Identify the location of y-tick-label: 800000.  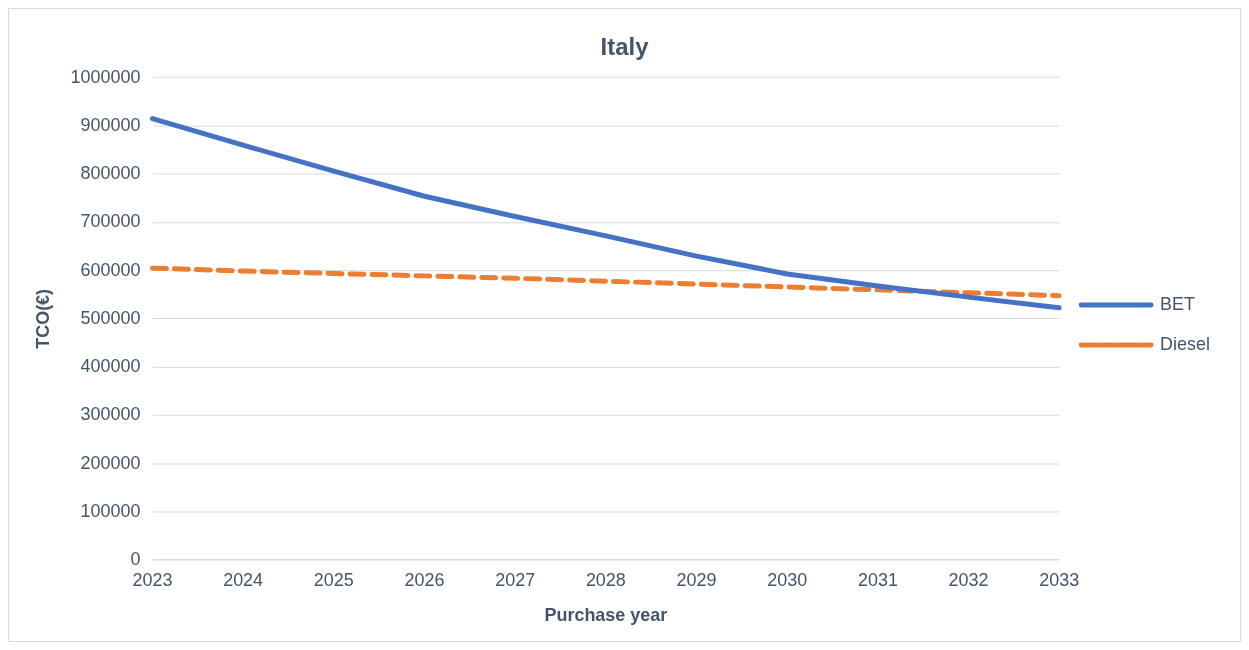
(110, 173).